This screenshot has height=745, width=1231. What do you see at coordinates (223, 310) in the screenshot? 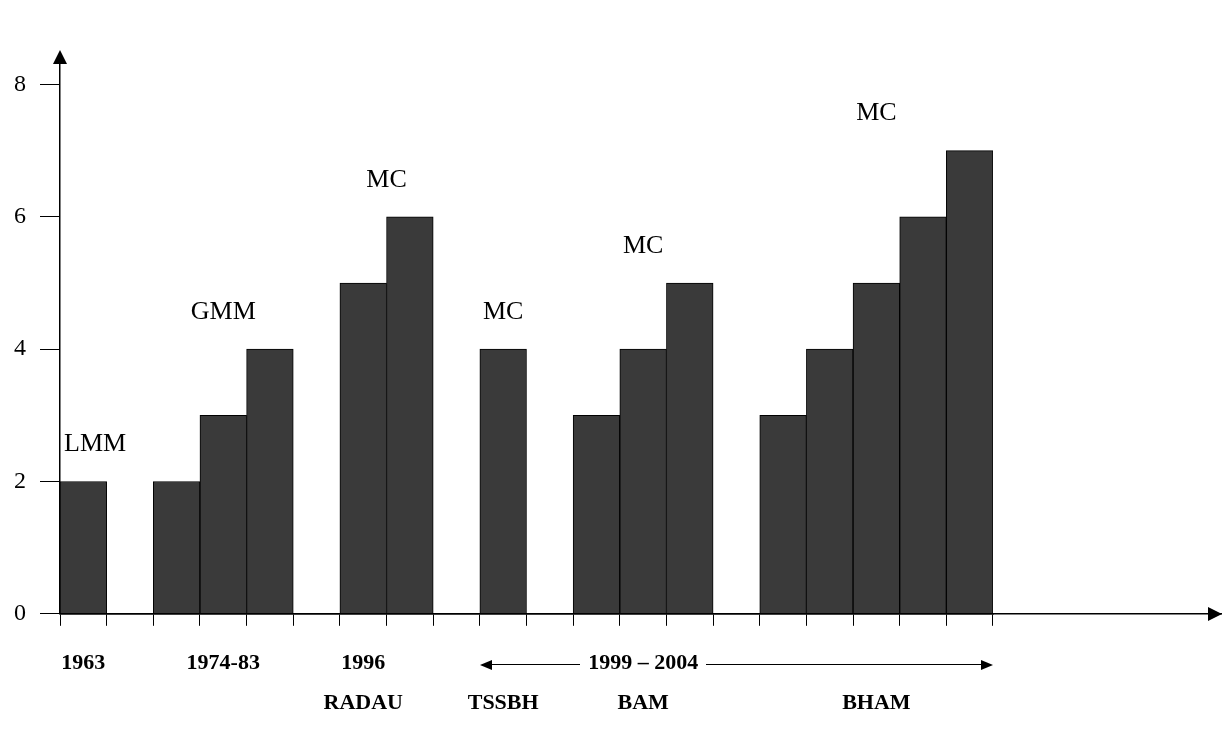
I see `annotation: GMM` at bounding box center [223, 310].